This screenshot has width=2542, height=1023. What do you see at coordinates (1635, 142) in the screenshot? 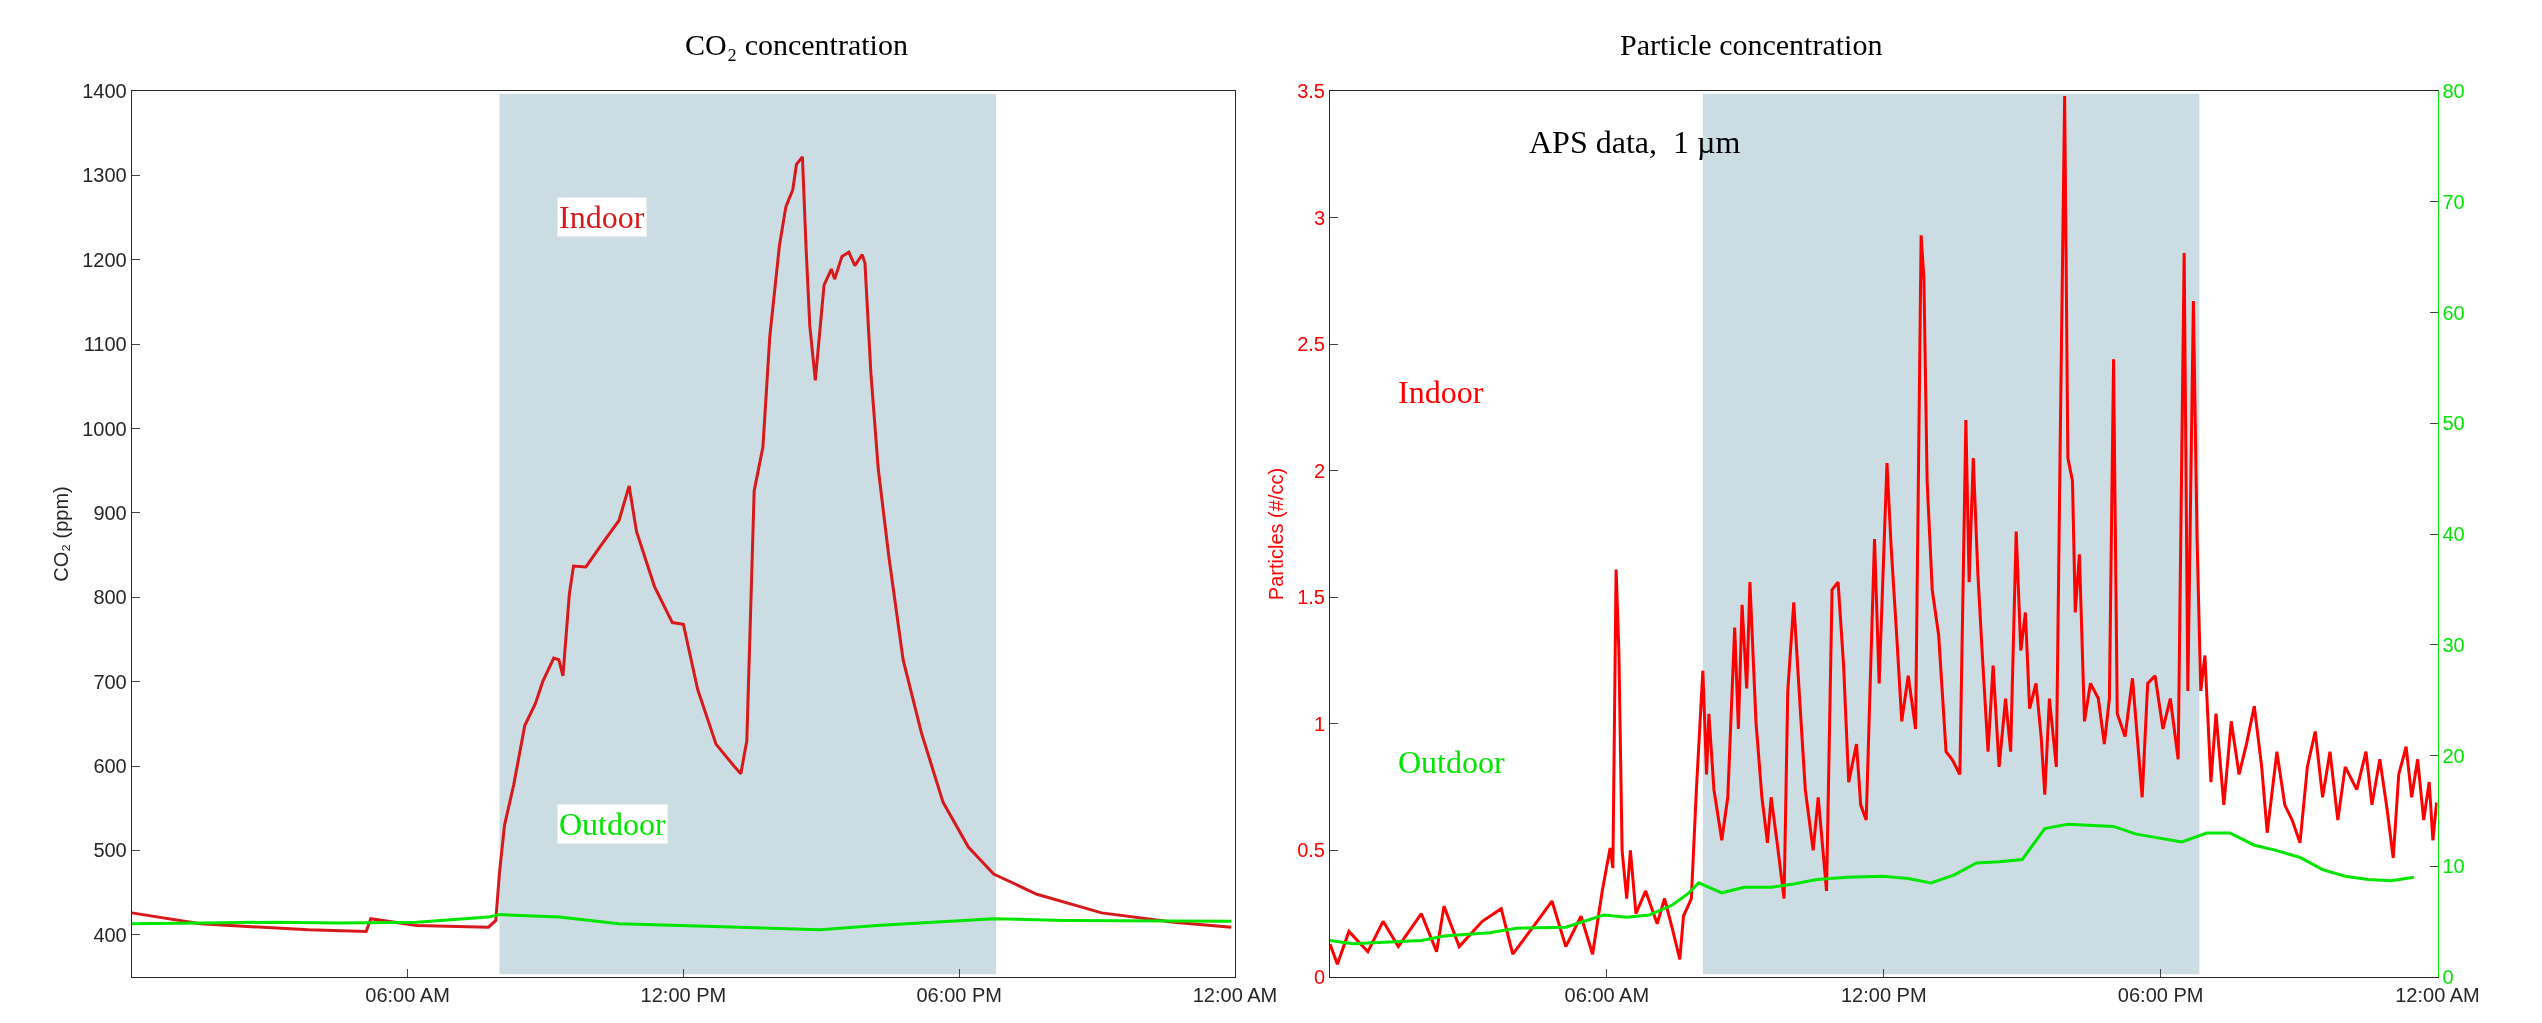
I see `annotation: APS data, 1 µm` at bounding box center [1635, 142].